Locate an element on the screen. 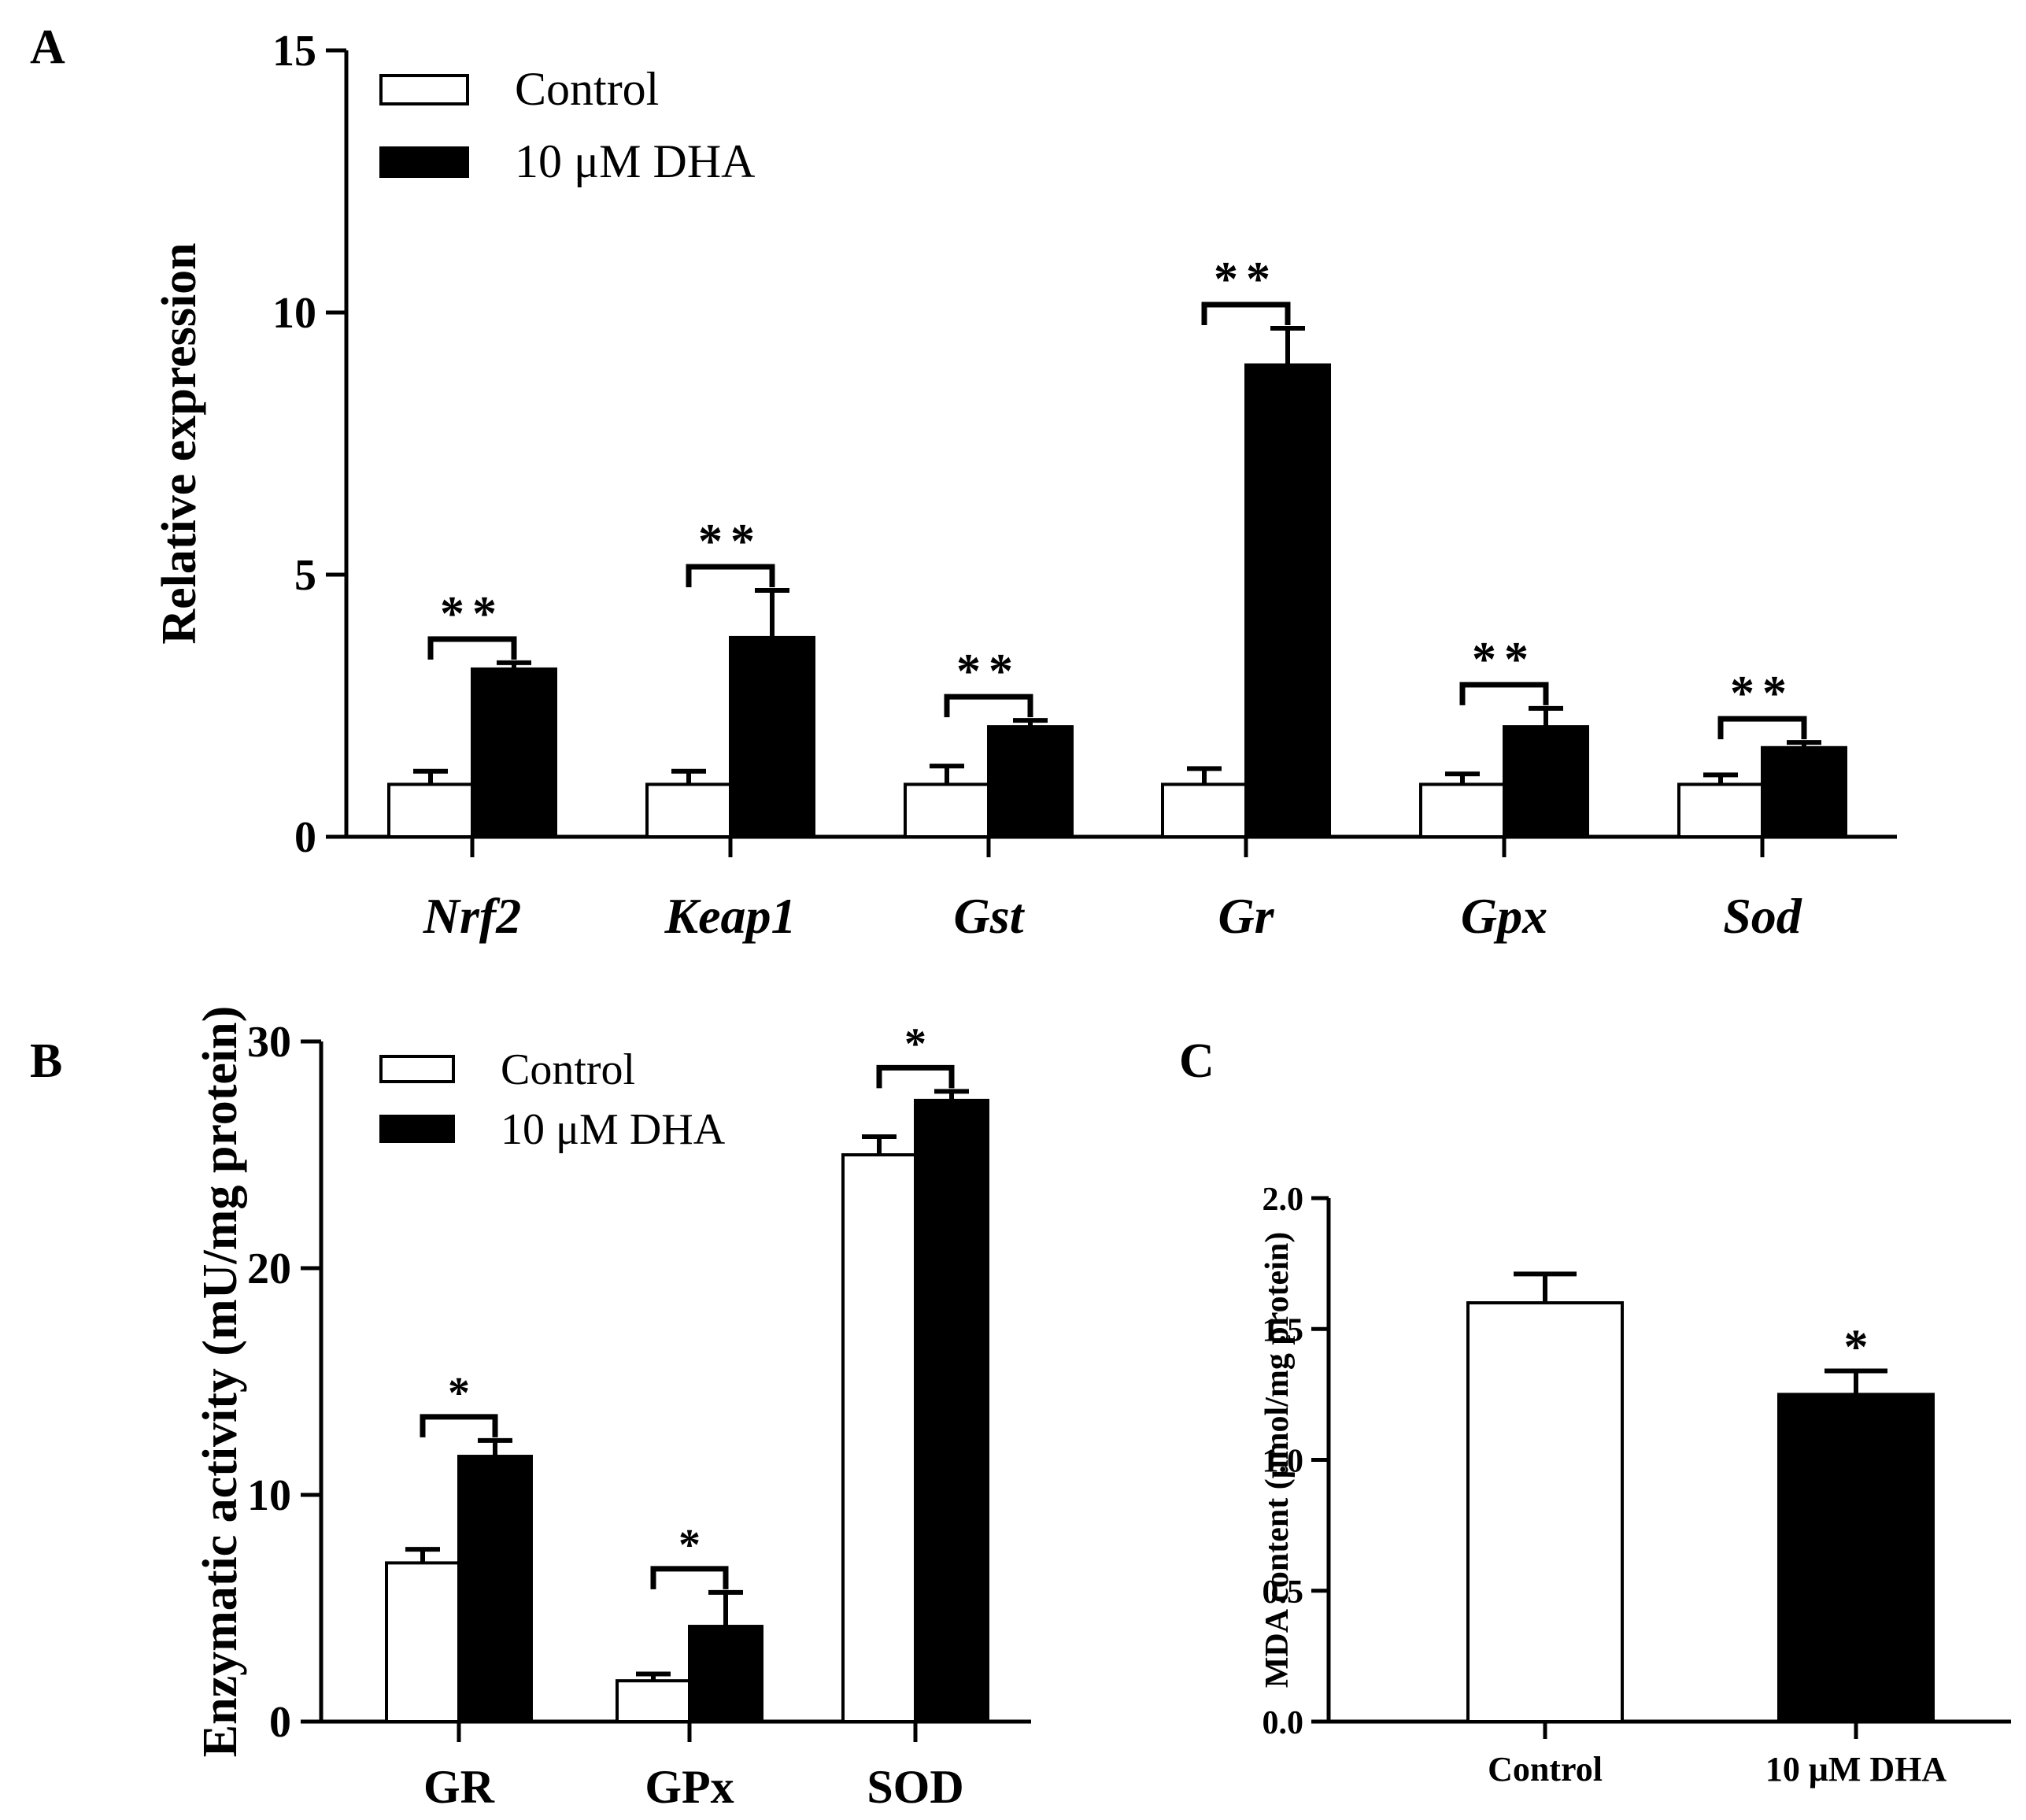 This screenshot has width=2026, height=1820. y-tick-label: 30 is located at coordinates (269, 1042).